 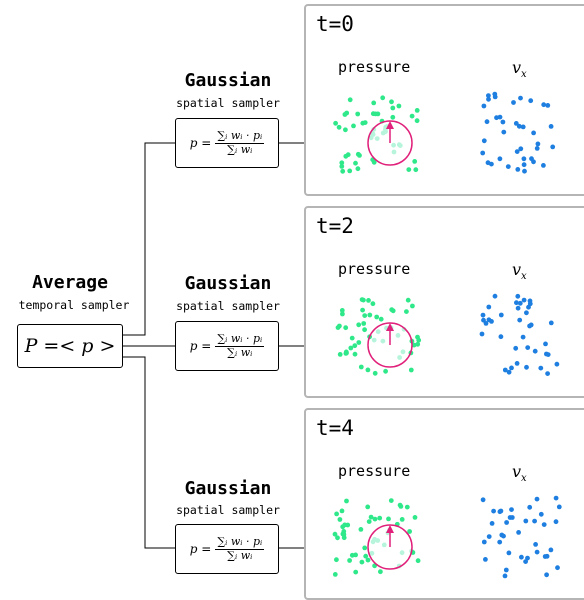 What do you see at coordinates (70, 282) in the screenshot?
I see `average-title: Average` at bounding box center [70, 282].